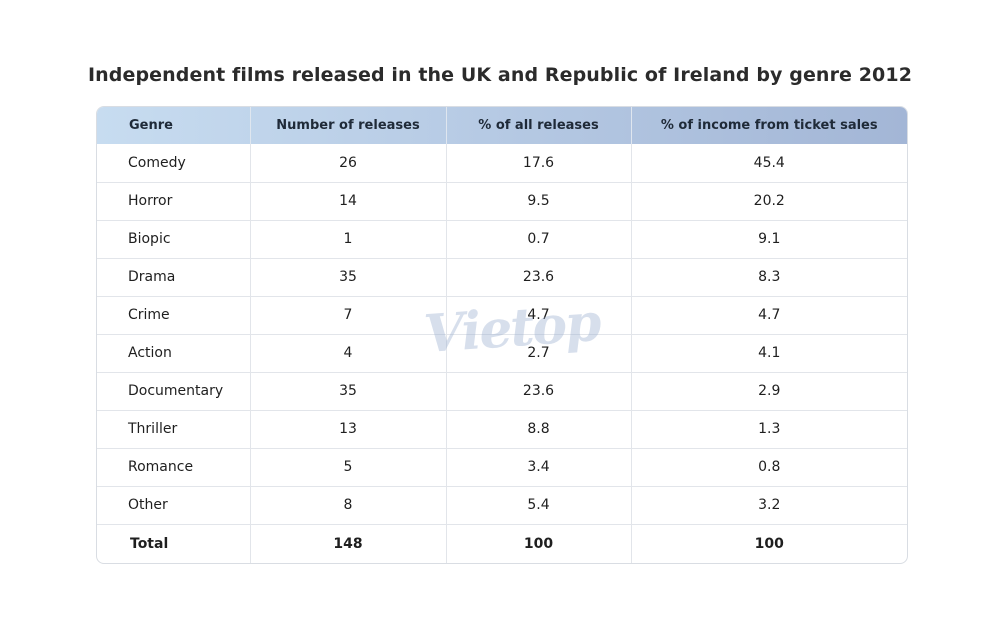 The image size is (1000, 622). Describe the element at coordinates (348, 315) in the screenshot. I see `releases-cell: 7` at that location.